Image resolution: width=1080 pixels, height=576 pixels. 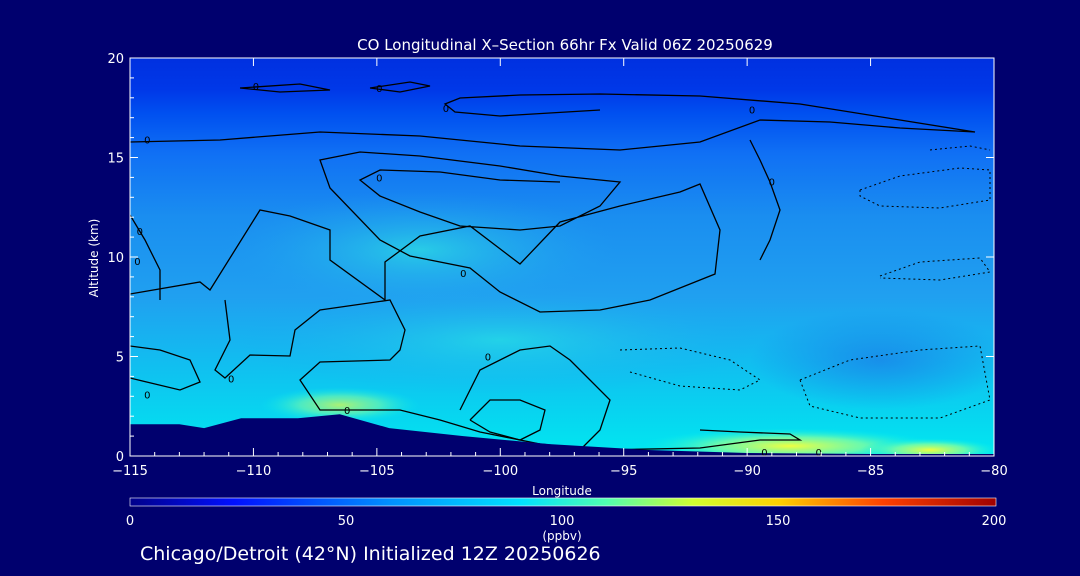 What do you see at coordinates (778, 521) in the screenshot?
I see `colorbar-tick-label: 150` at bounding box center [778, 521].